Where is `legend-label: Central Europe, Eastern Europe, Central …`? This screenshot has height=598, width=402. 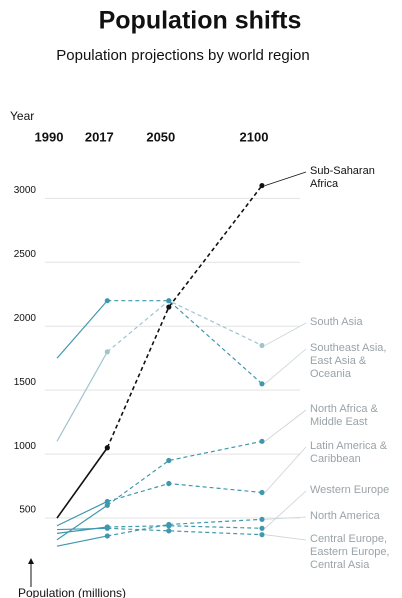 legend-label: Central Europe, Eastern Europe, Central … is located at coordinates (350, 552).